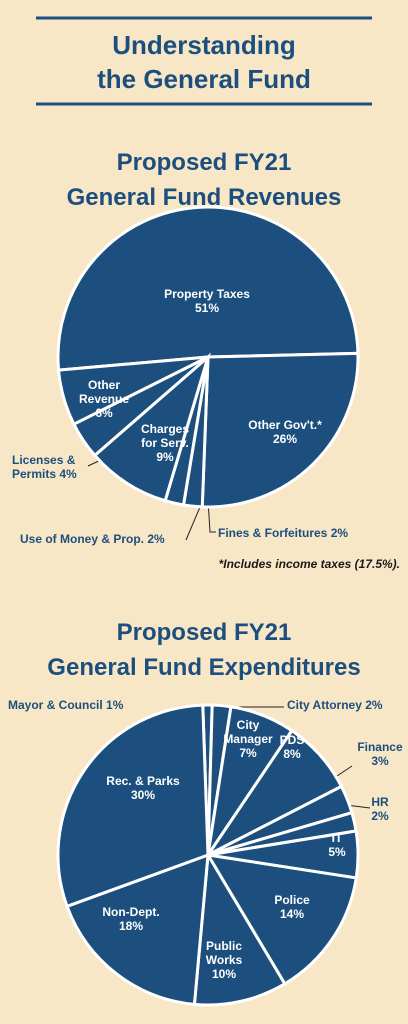 The width and height of the screenshot is (408, 1024). Describe the element at coordinates (337, 838) in the screenshot. I see `category-name: IT` at that location.